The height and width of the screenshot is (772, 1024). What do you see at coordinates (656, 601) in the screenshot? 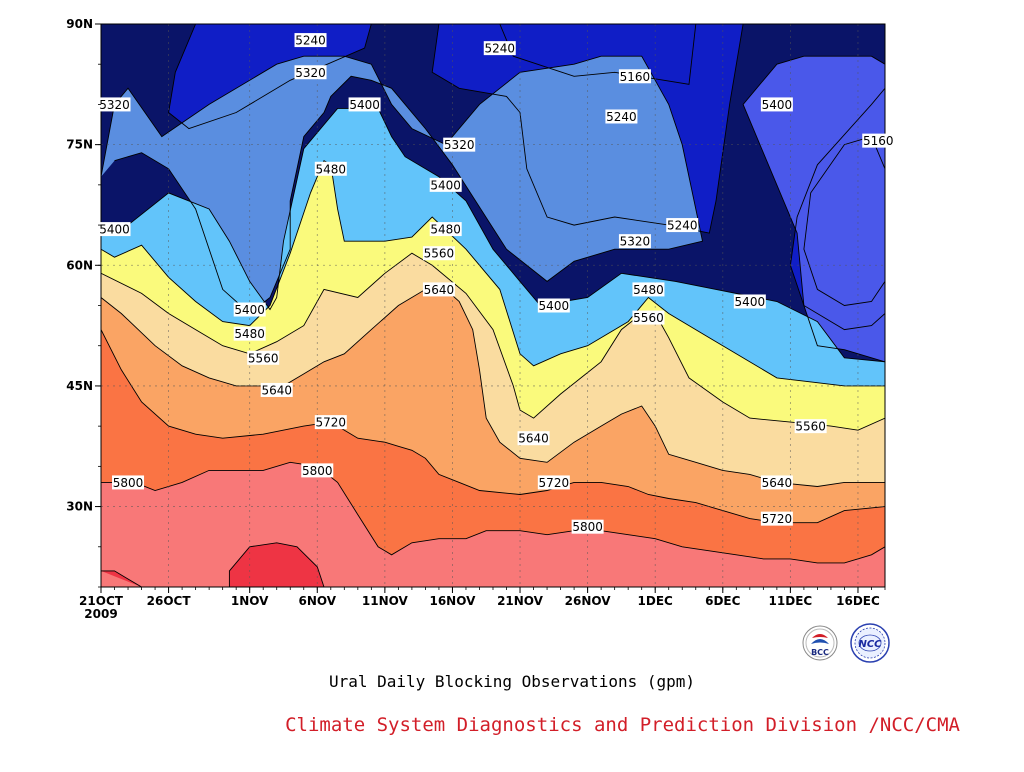
I see `x-tick-label-8: 1DEC` at bounding box center [656, 601].